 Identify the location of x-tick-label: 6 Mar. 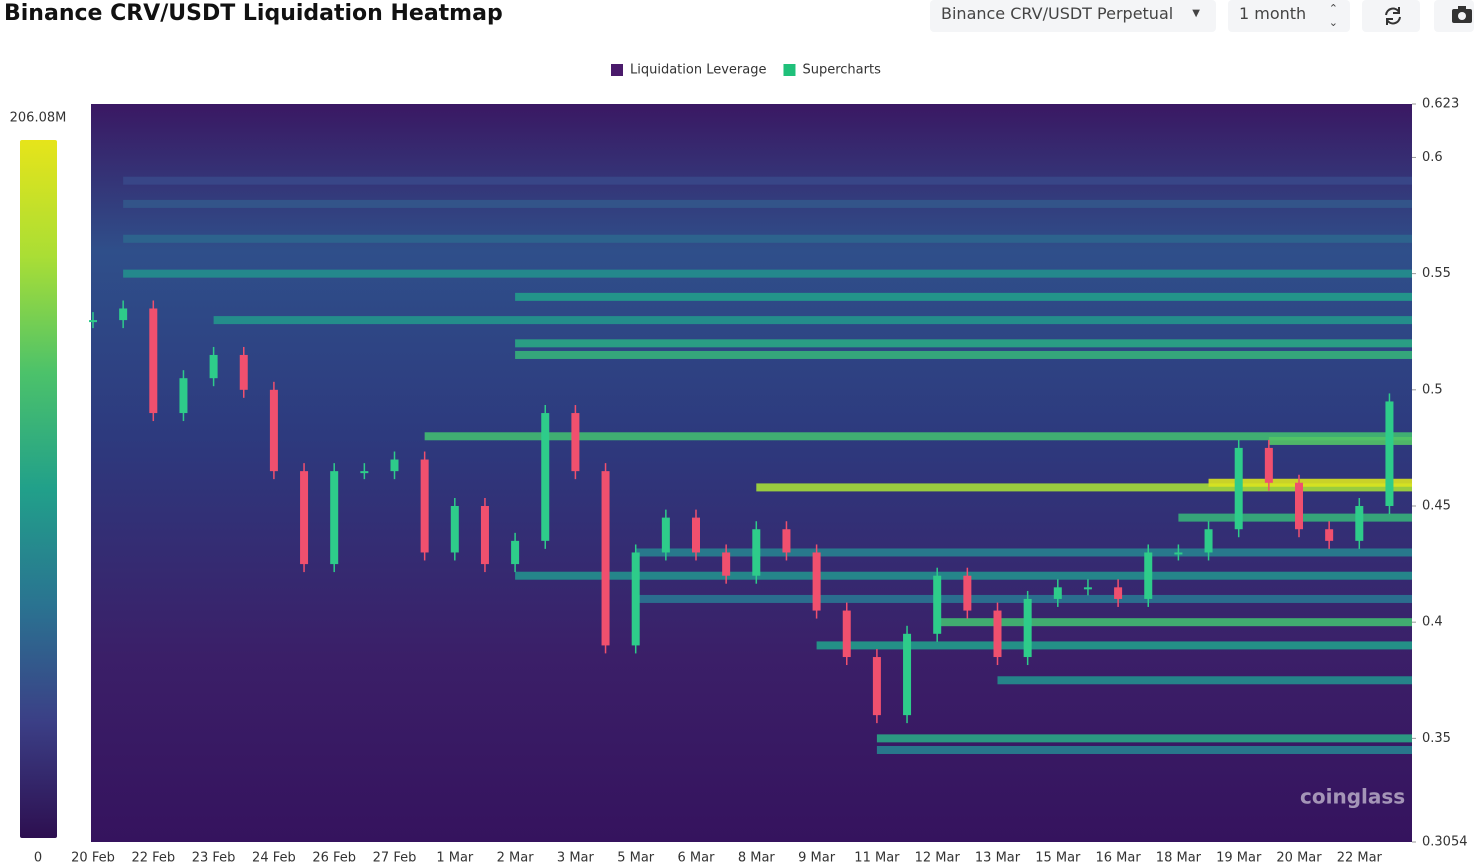
(697, 858).